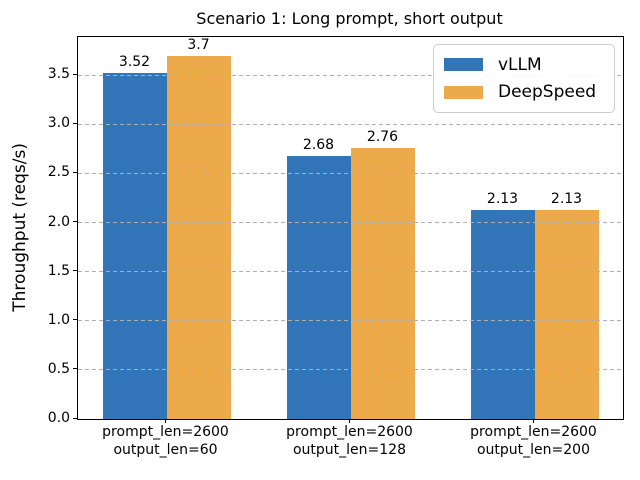  I want to click on legend-item-vllm: vLLM, so click(524, 65).